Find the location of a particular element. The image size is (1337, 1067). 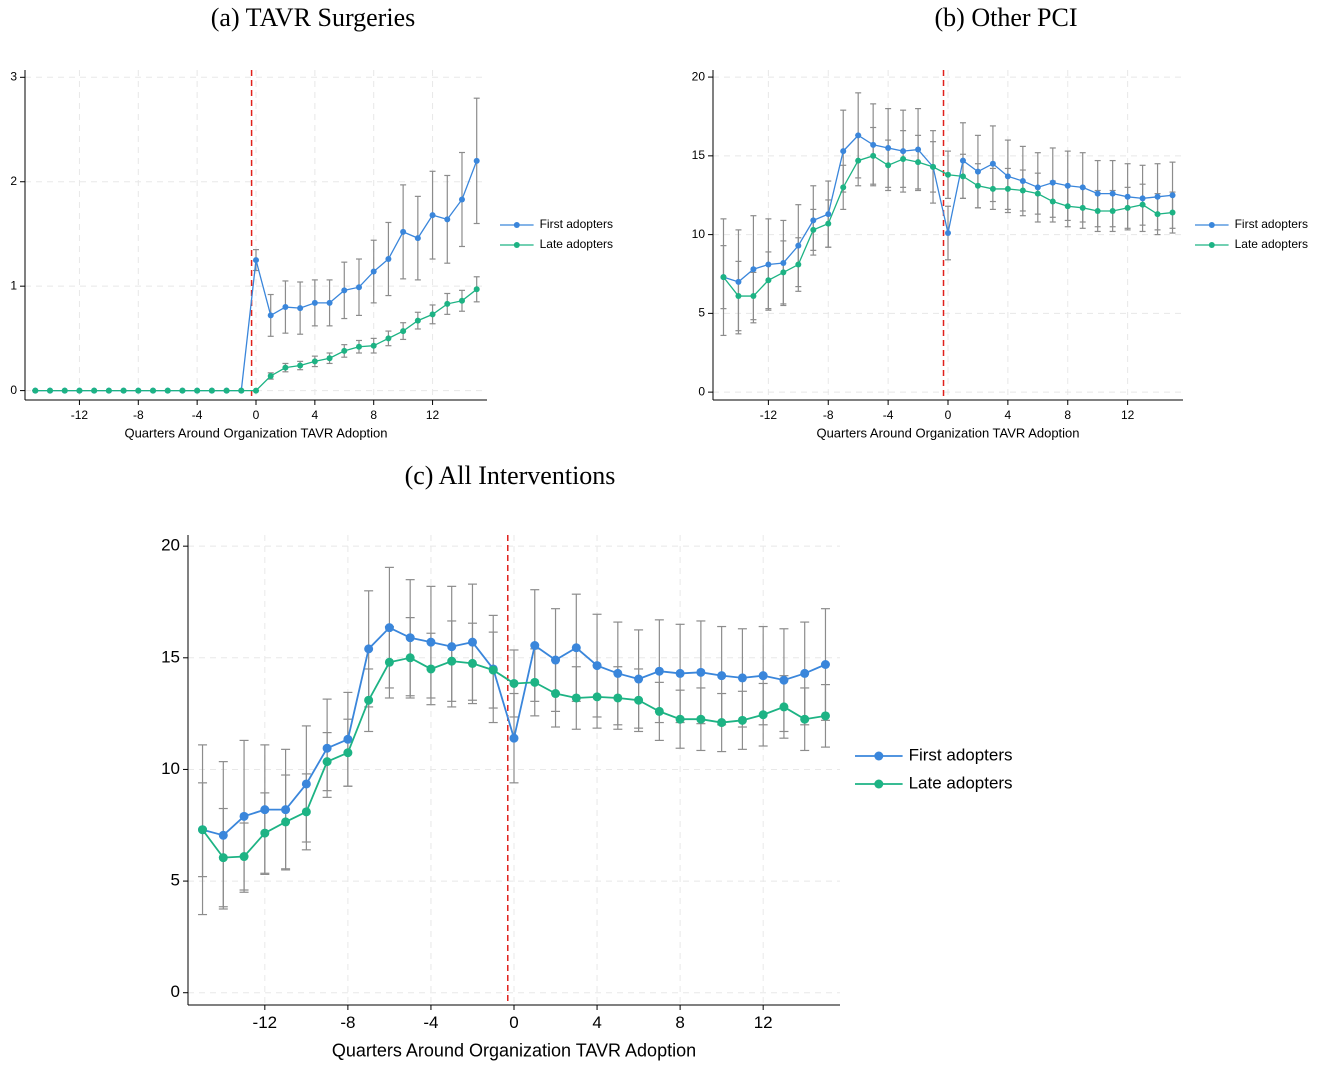

panel-title: (b) Other PCI is located at coordinates (1006, 17).